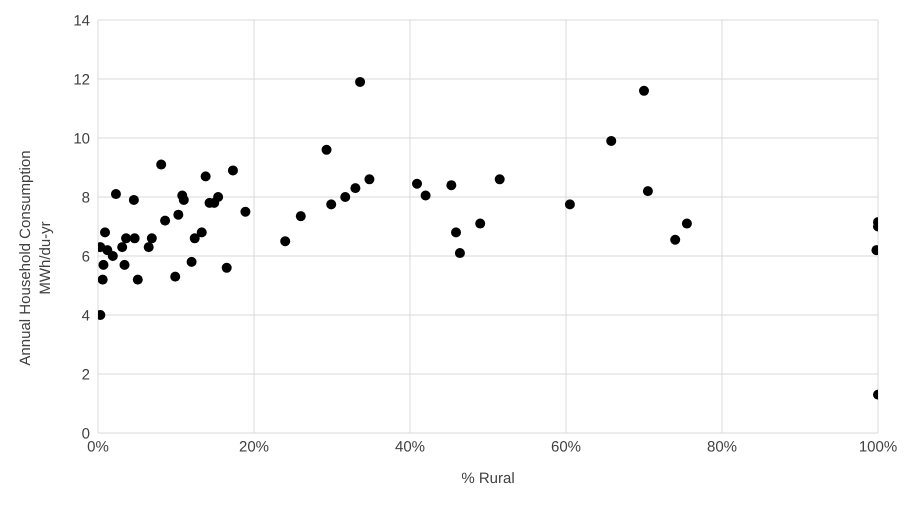 This screenshot has height=531, width=904. What do you see at coordinates (566, 447) in the screenshot?
I see `x-tick-label: 60%` at bounding box center [566, 447].